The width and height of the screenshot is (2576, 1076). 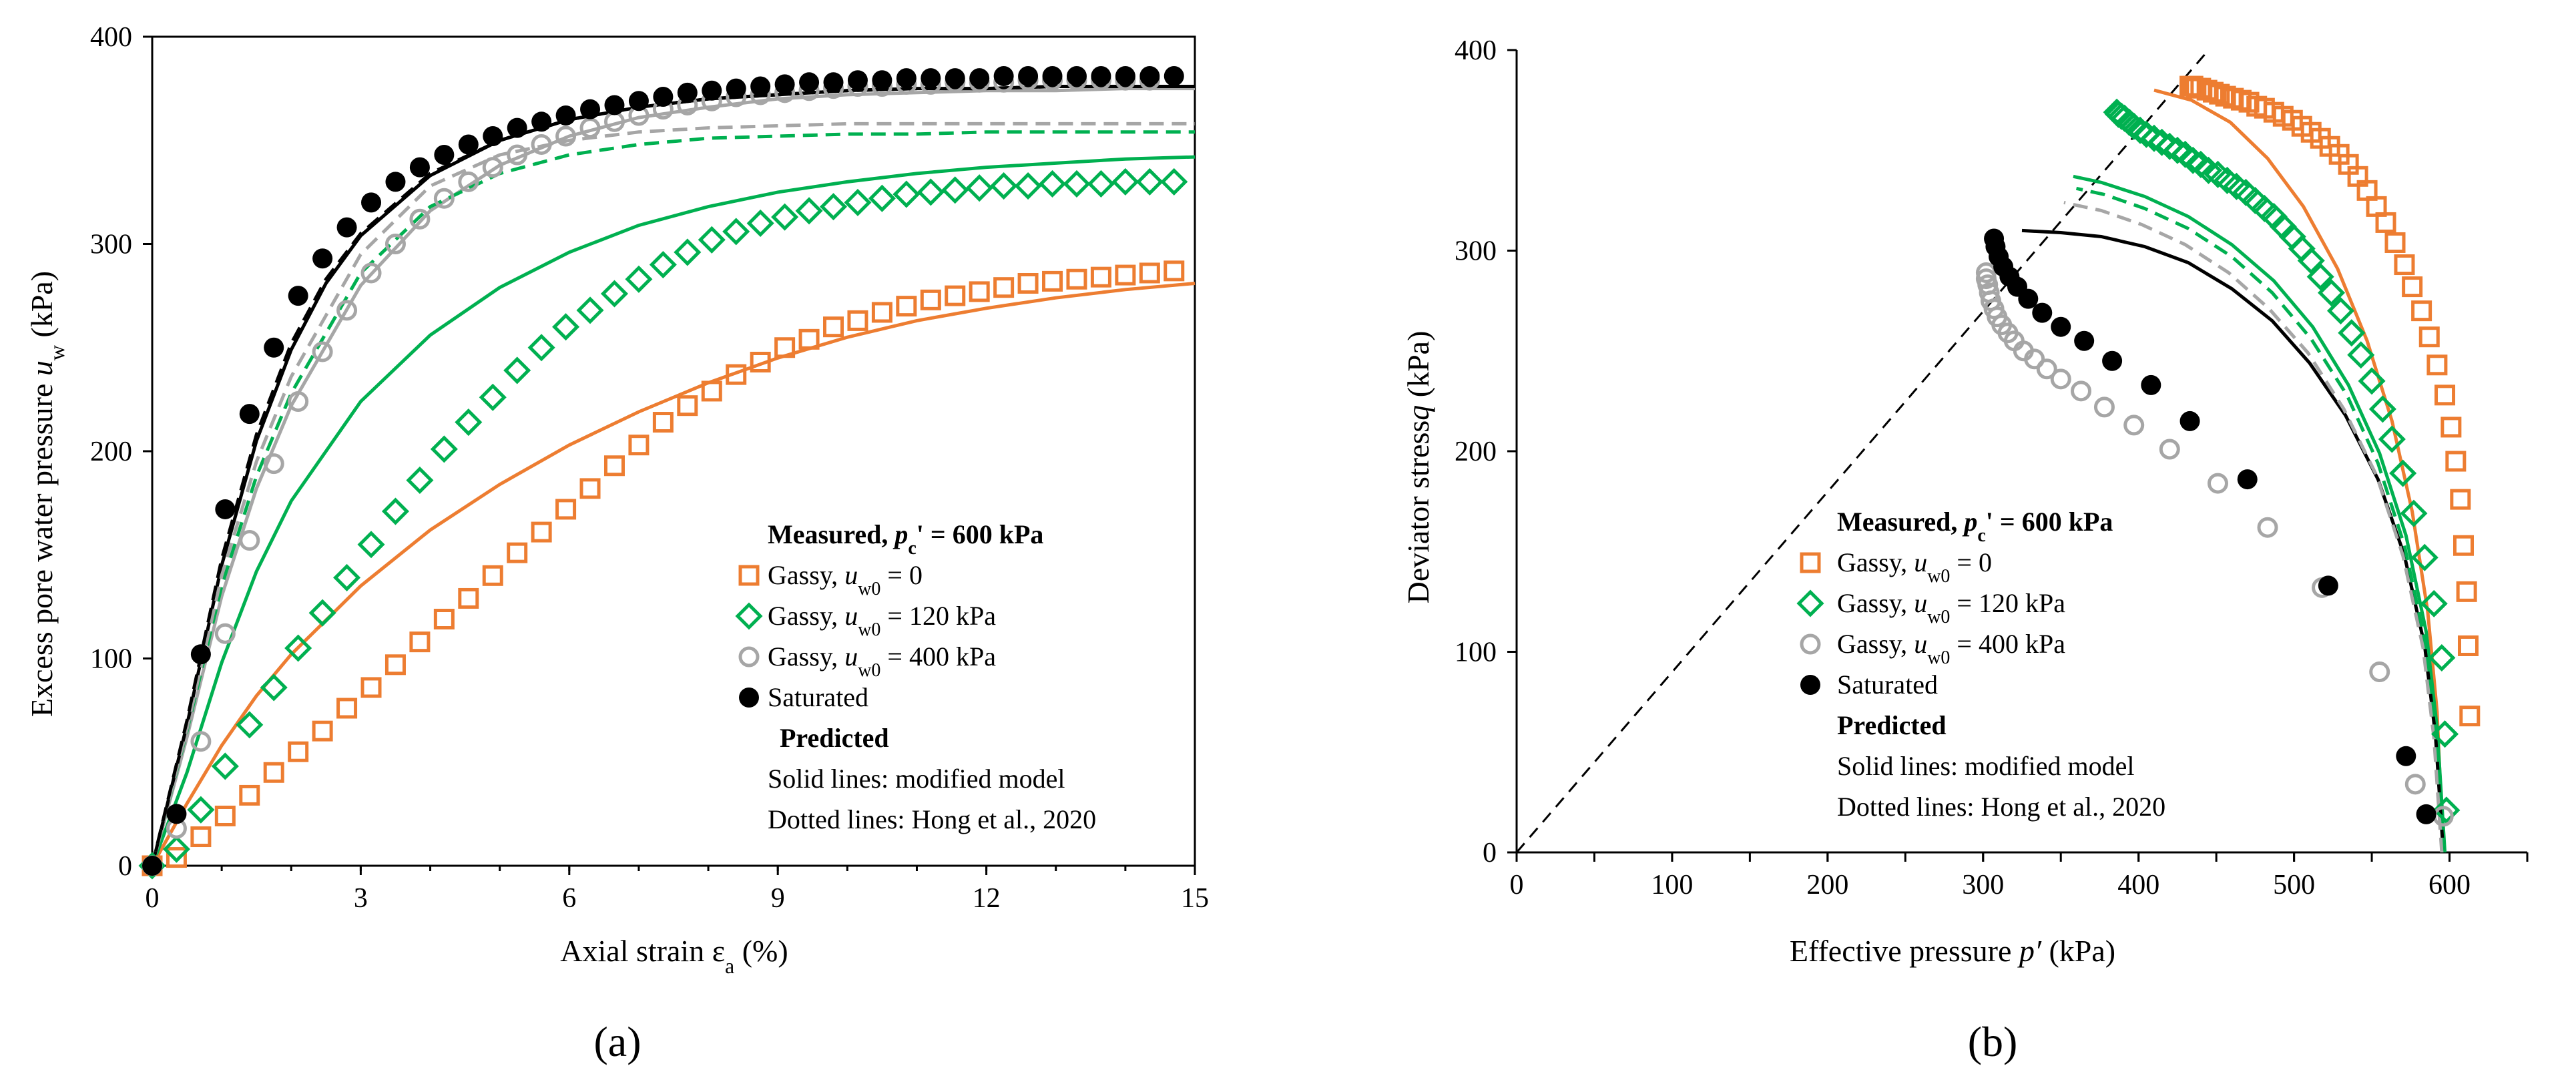 What do you see at coordinates (1476, 452) in the screenshot?
I see `y-tick-label: 200` at bounding box center [1476, 452].